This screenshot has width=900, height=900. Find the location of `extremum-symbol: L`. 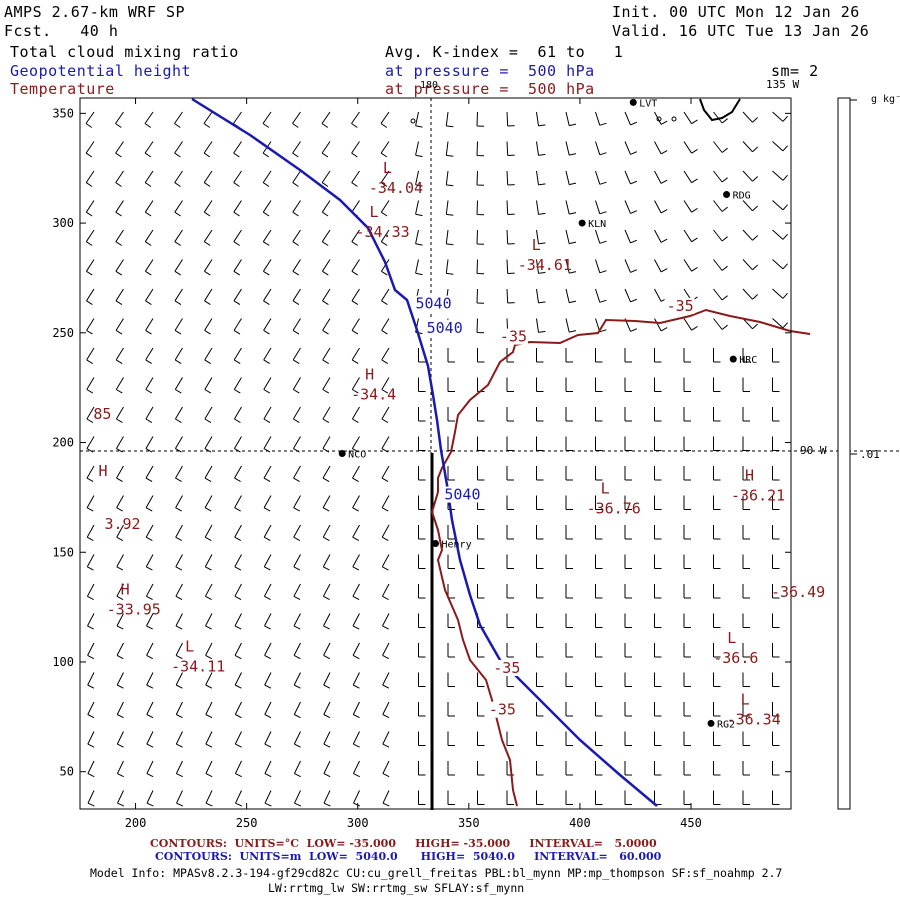

extremum-symbol: L is located at coordinates (374, 212).